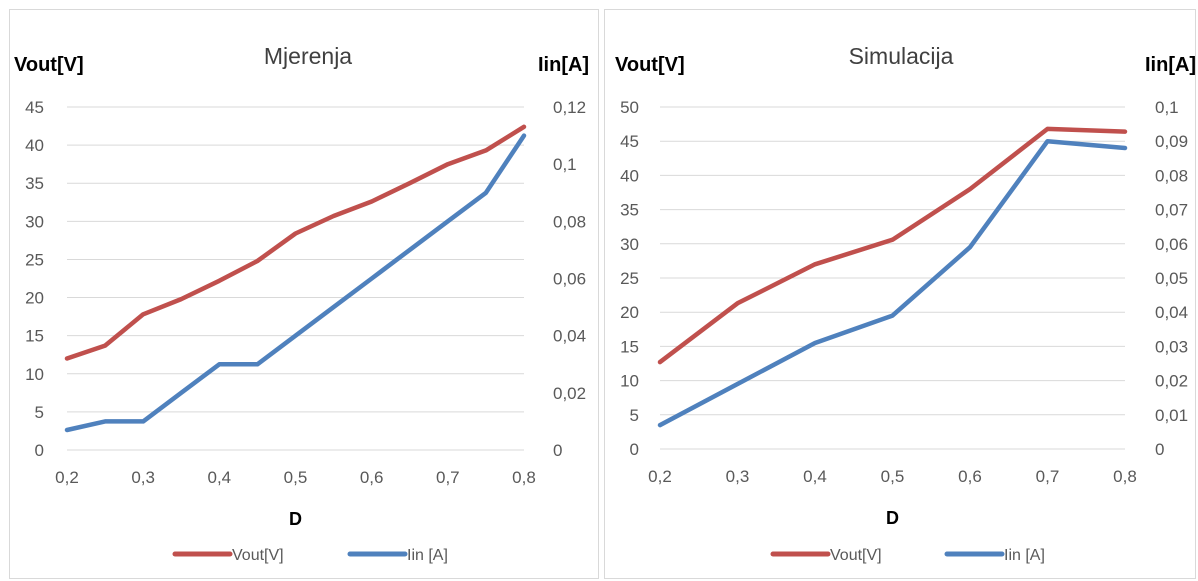 The width and height of the screenshot is (1198, 581). I want to click on y2-tick-label: 0,07, so click(1171, 210).